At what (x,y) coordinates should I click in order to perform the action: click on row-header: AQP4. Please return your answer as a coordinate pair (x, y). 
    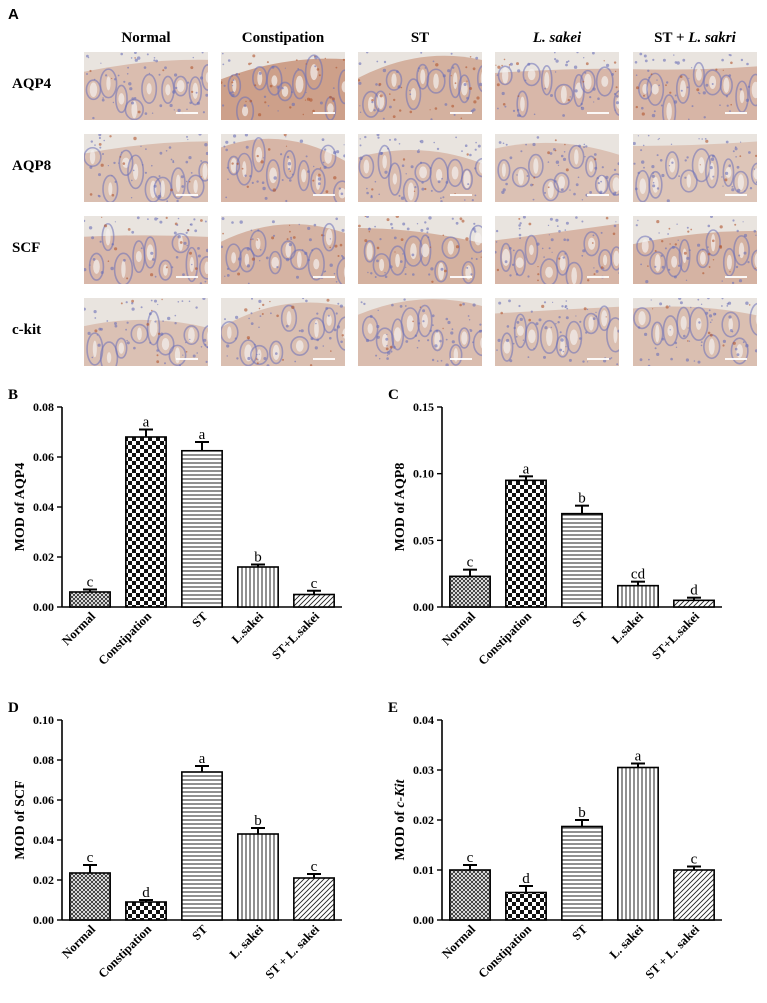
    Looking at the image, I should click on (32, 84).